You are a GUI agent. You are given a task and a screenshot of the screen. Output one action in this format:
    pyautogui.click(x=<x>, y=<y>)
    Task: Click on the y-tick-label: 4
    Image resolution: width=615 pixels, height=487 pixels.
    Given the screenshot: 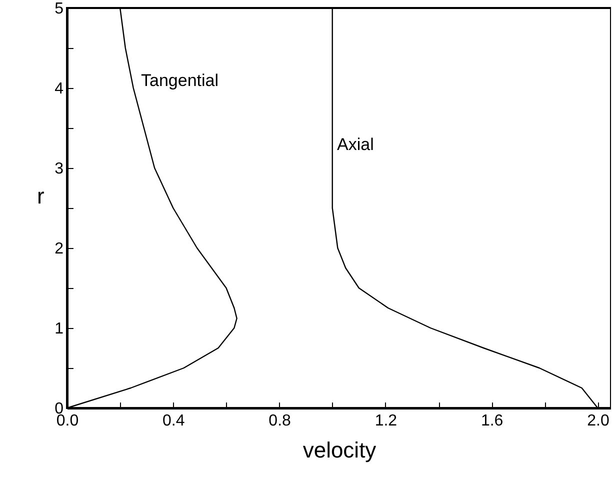 What is the action you would take?
    pyautogui.click(x=59, y=89)
    